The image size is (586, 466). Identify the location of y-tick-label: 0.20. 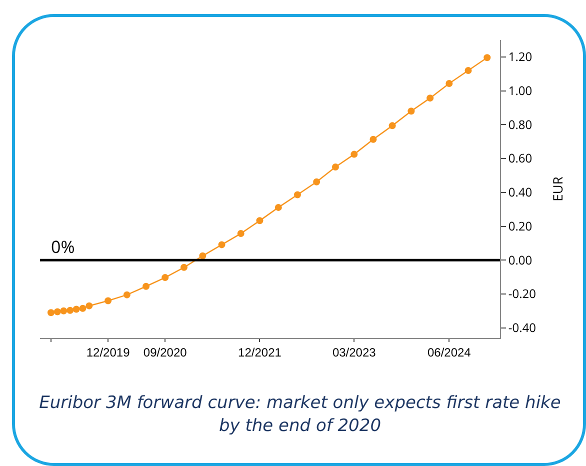
(520, 225).